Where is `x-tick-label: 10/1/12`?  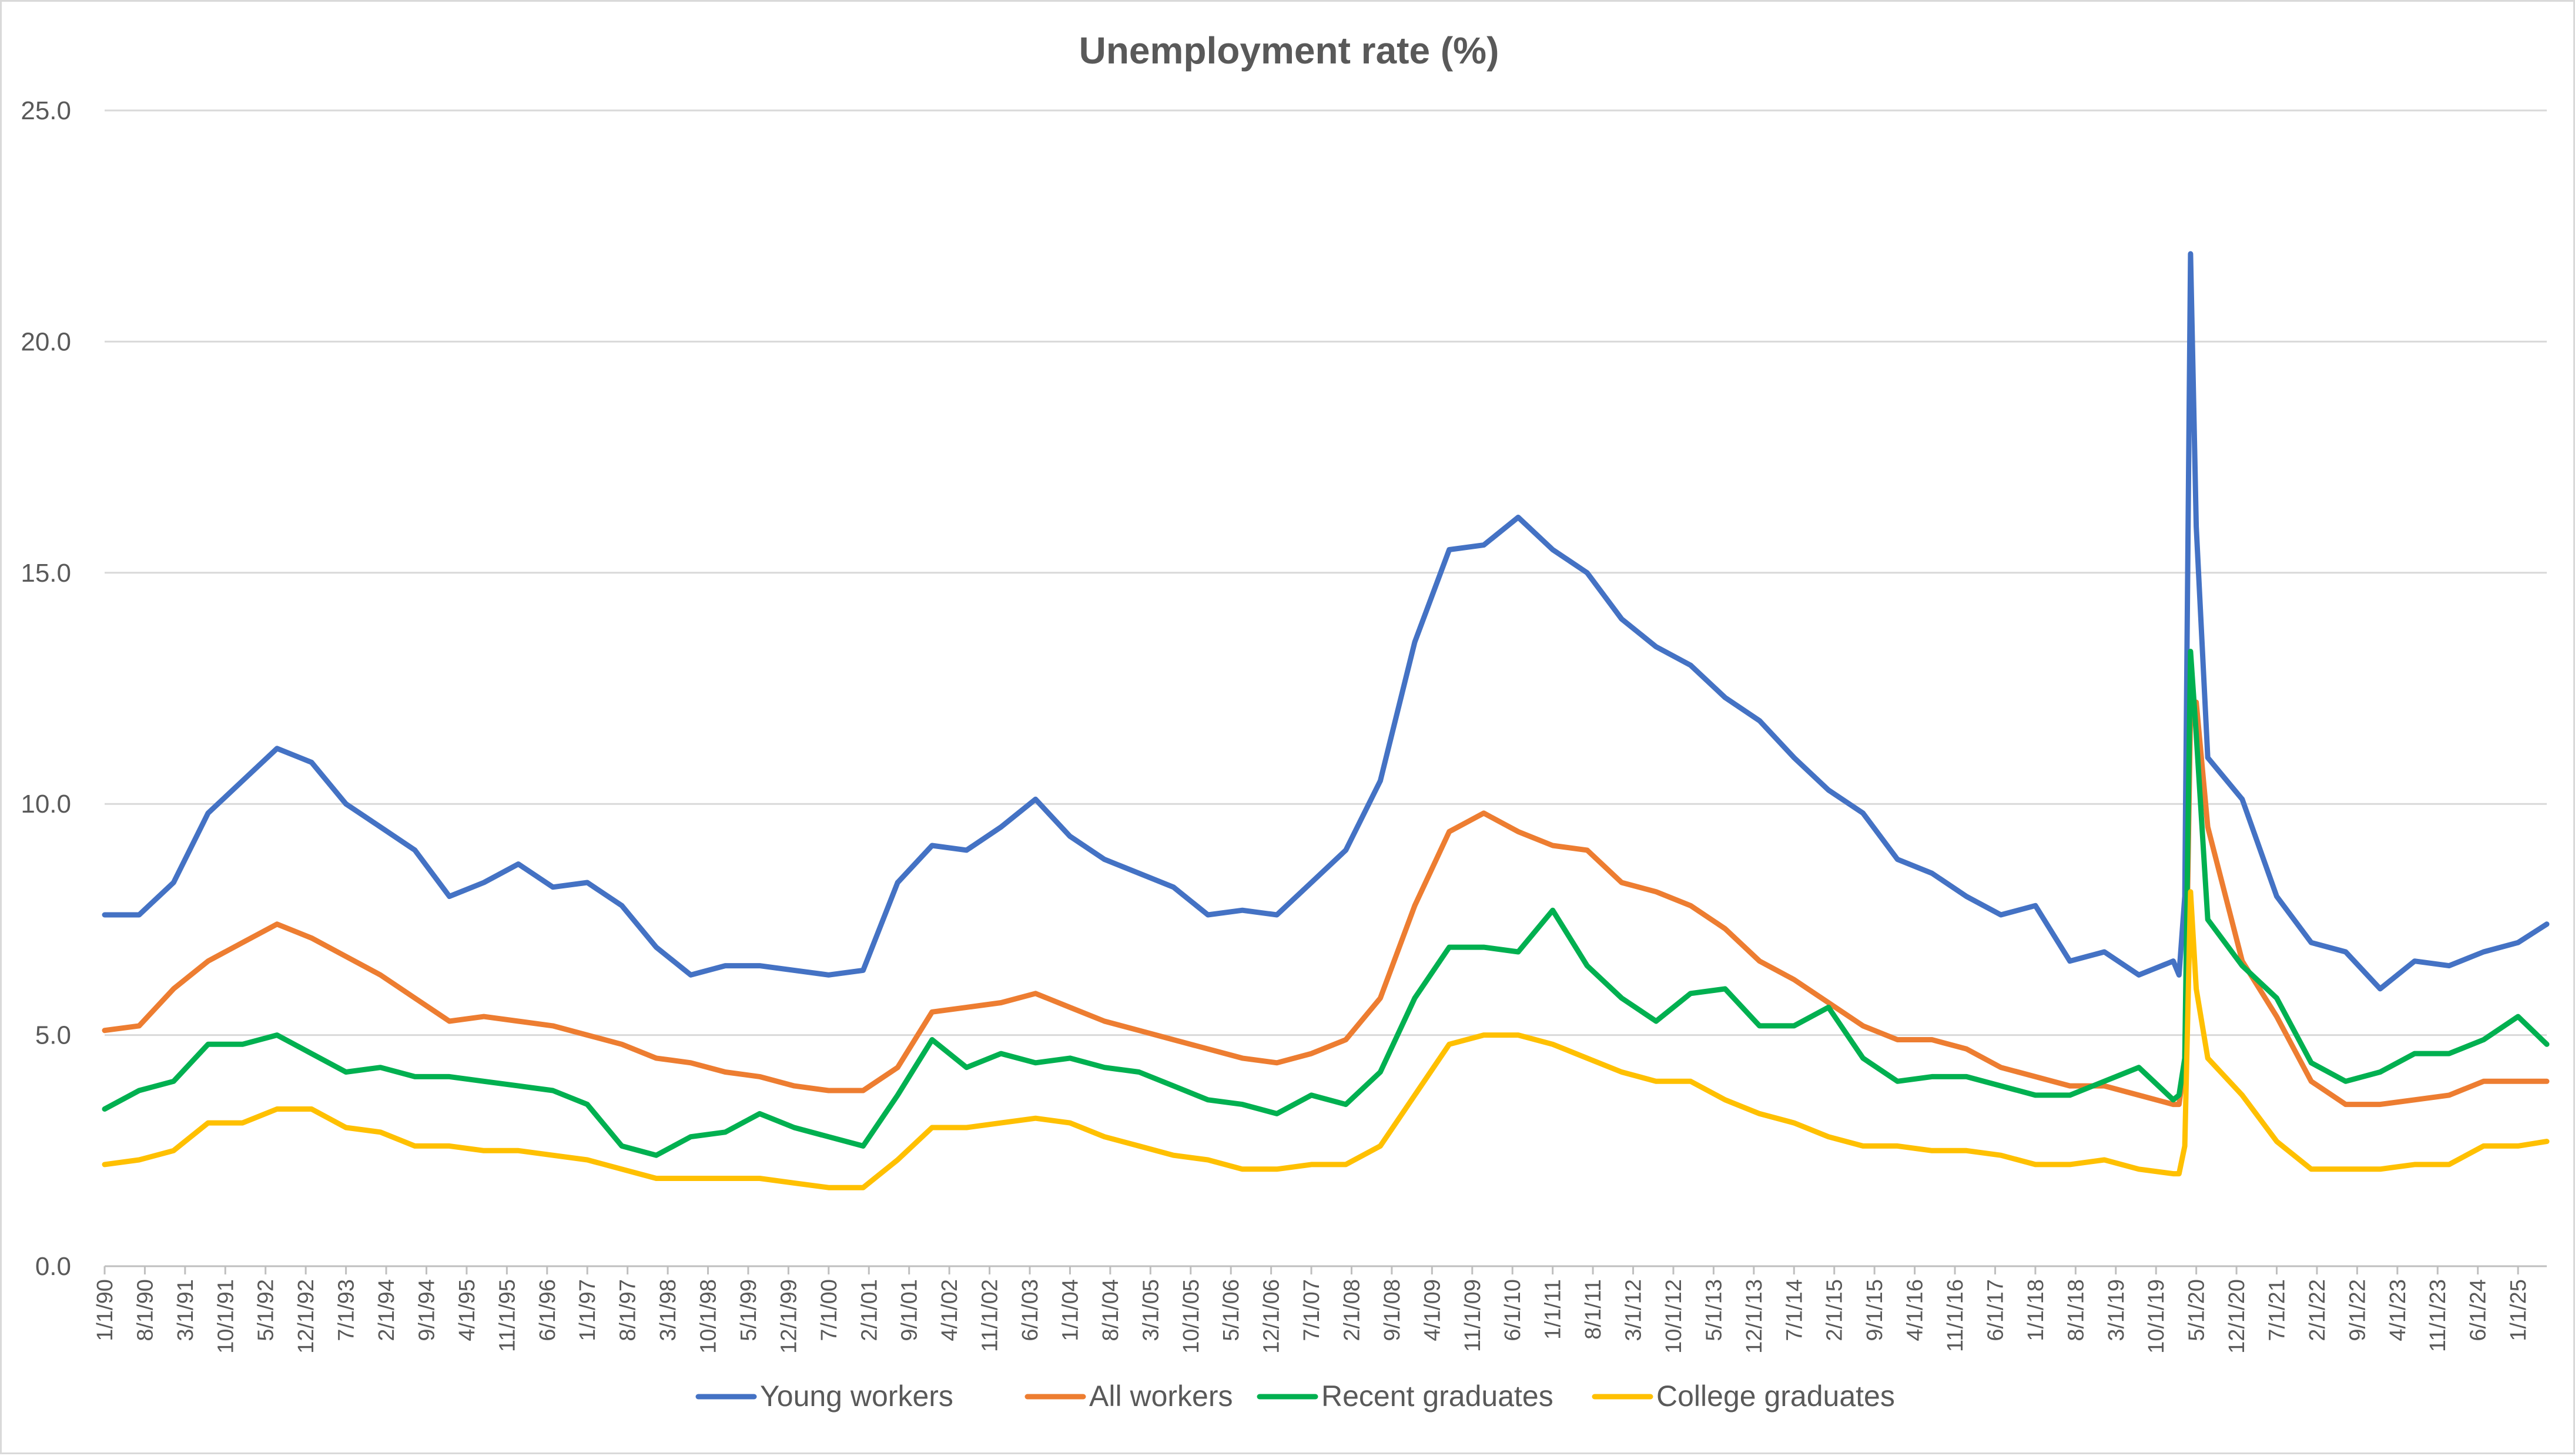 x-tick-label: 10/1/12 is located at coordinates (1674, 1316).